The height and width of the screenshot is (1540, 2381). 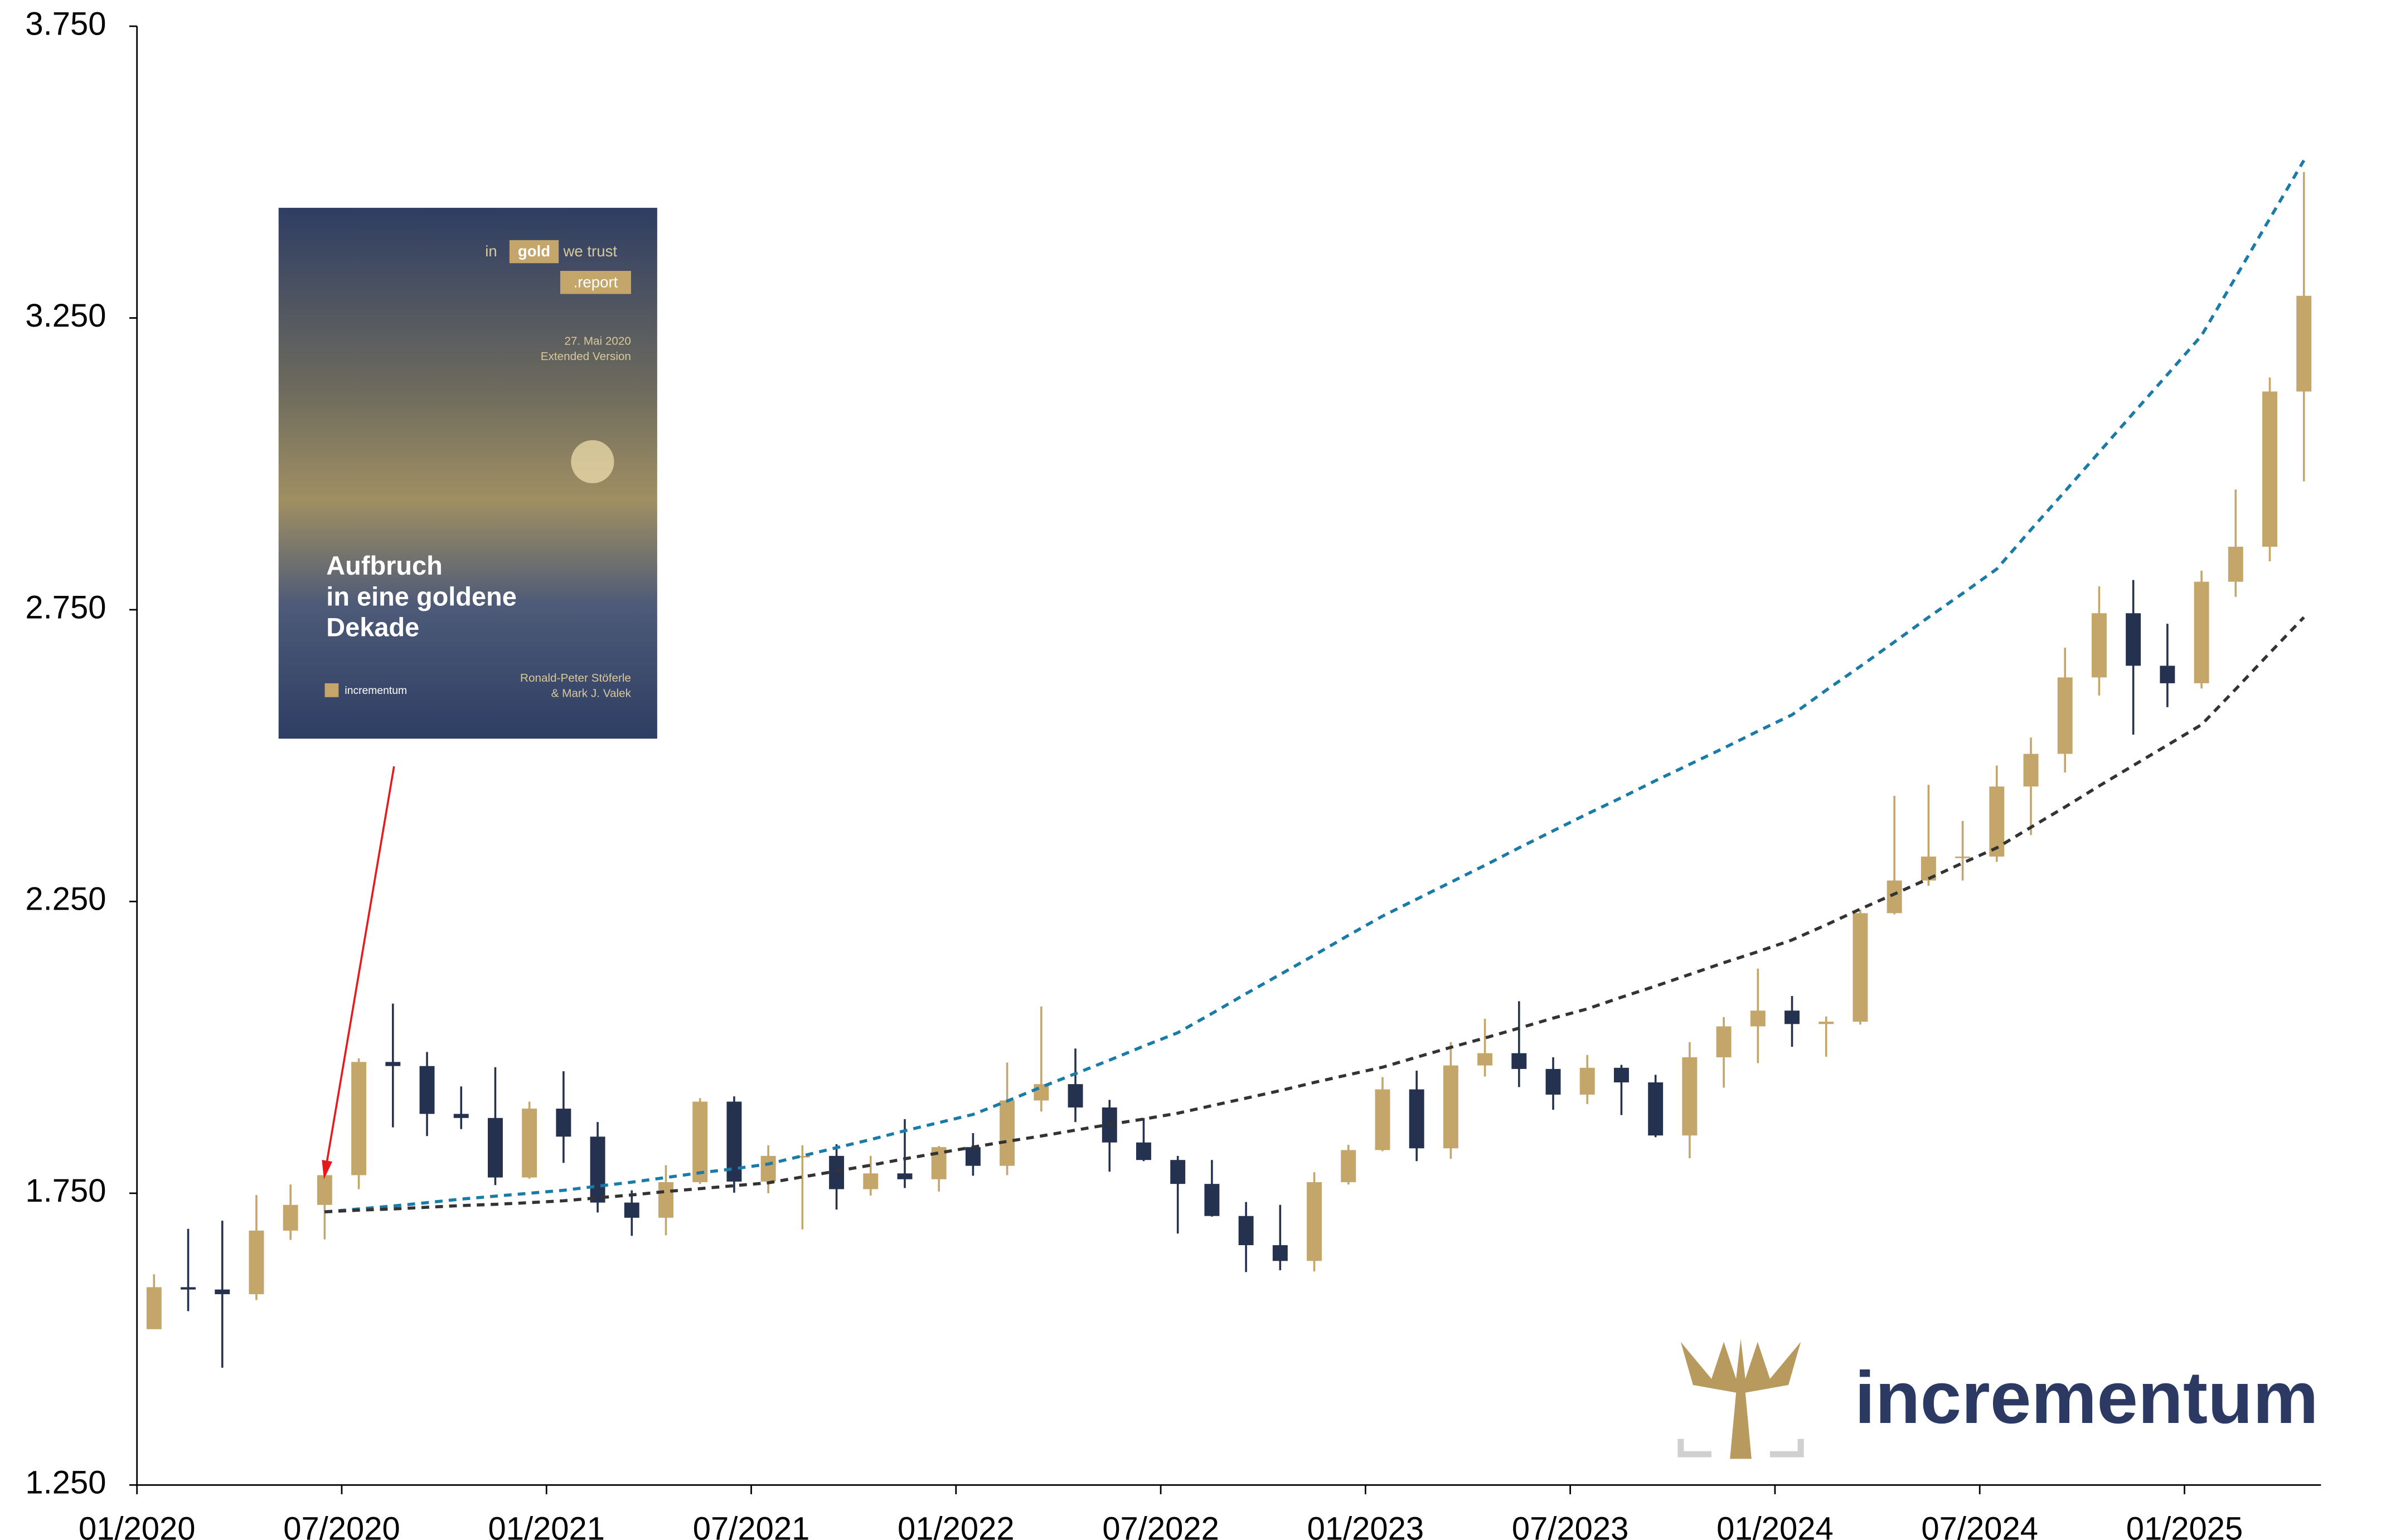 What do you see at coordinates (421, 596) in the screenshot?
I see `cover-title: in eine goldene` at bounding box center [421, 596].